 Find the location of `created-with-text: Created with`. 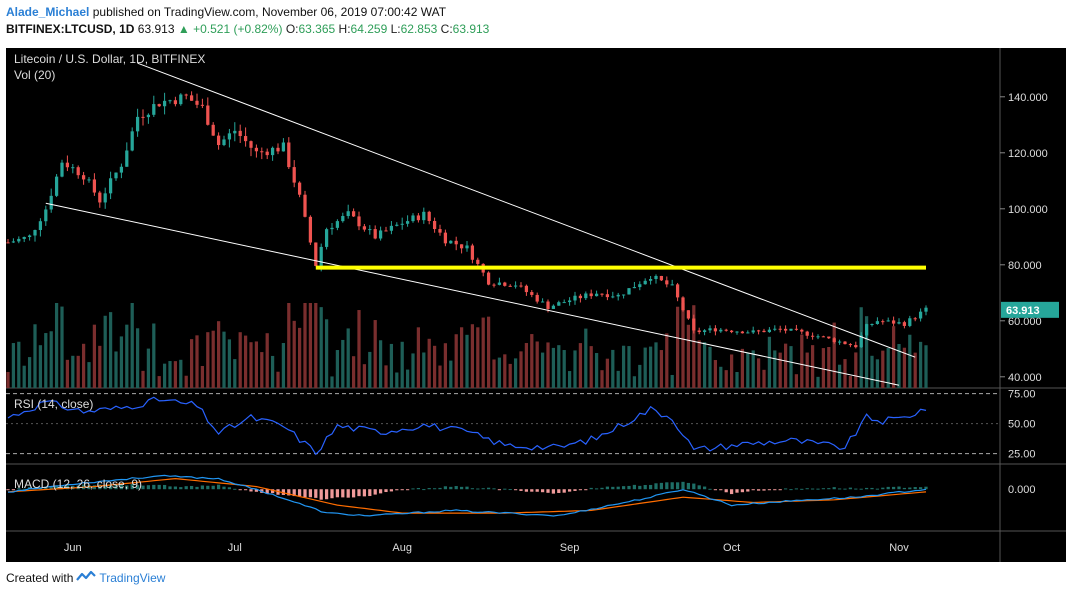

created-with-text: Created with is located at coordinates (40, 577).